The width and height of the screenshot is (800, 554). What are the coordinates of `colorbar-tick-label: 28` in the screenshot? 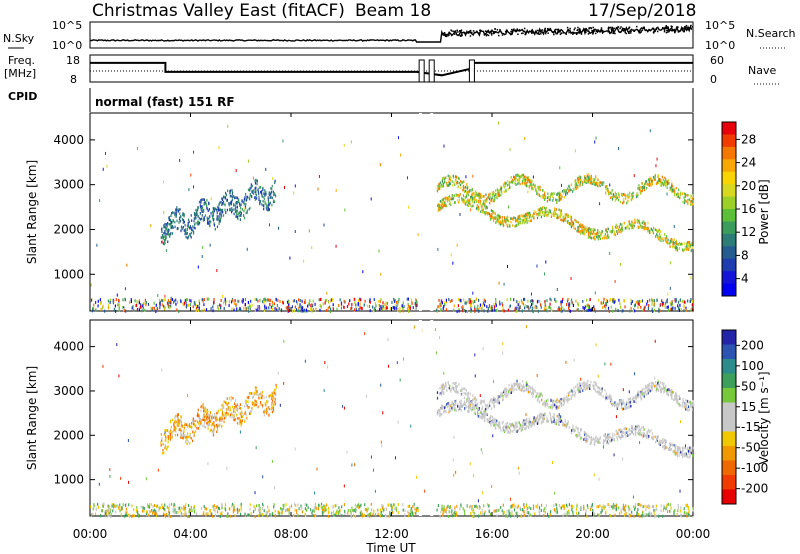 It's located at (748, 139).